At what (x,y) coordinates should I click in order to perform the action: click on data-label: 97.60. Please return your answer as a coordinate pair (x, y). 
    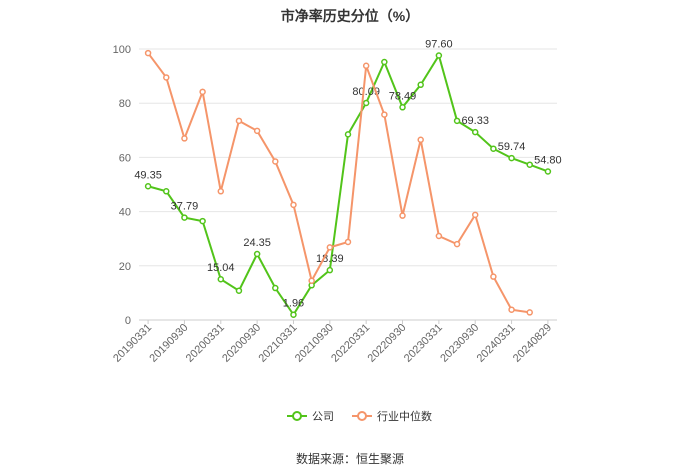
    Looking at the image, I should click on (439, 45).